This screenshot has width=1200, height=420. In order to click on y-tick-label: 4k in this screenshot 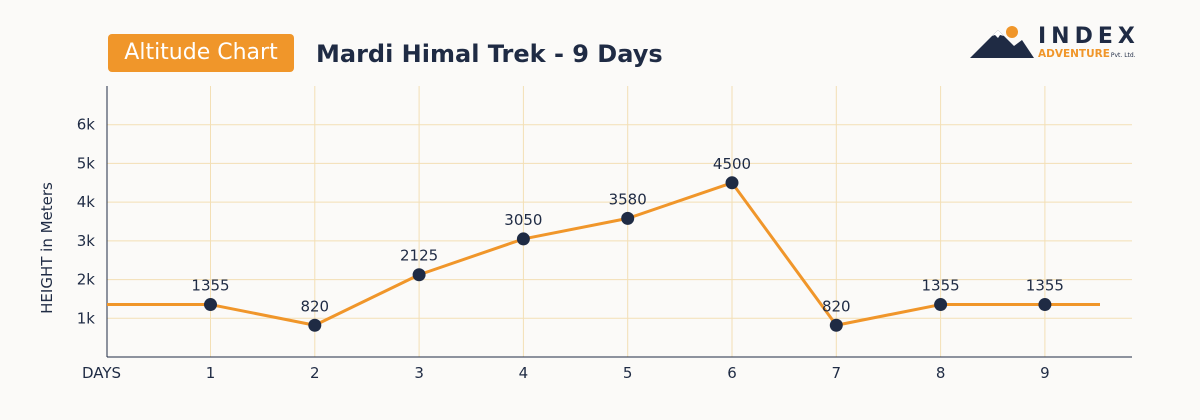, I will do `click(86, 202)`.